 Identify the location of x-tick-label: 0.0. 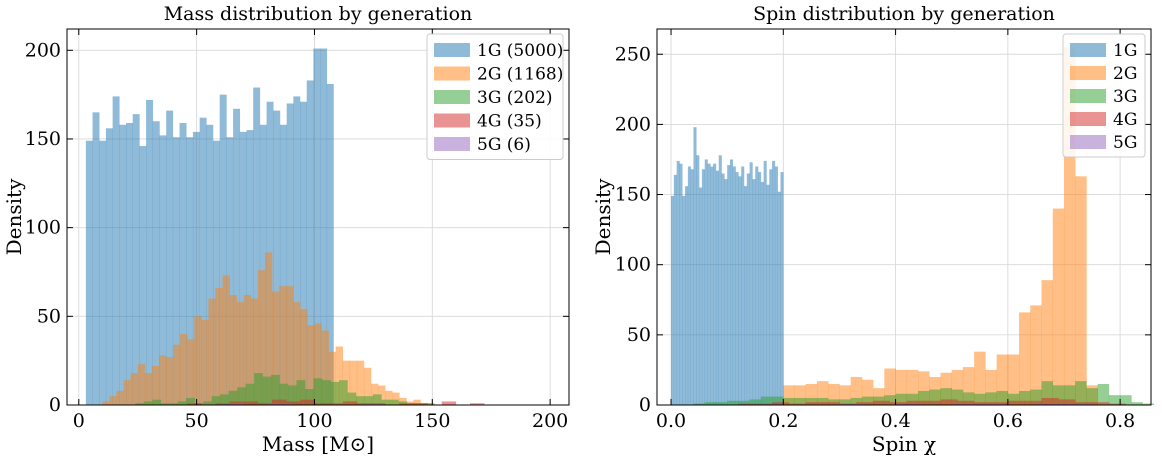
(671, 421).